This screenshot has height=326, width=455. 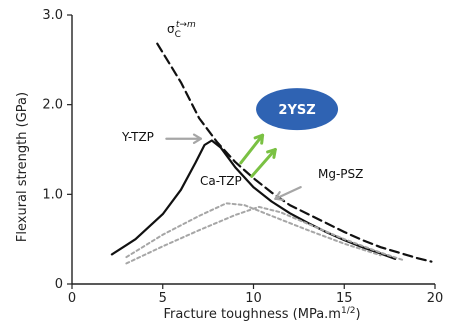 What do you see at coordinates (22, 167) in the screenshot?
I see `y-axis-label: Flexural strength (GPa)` at bounding box center [22, 167].